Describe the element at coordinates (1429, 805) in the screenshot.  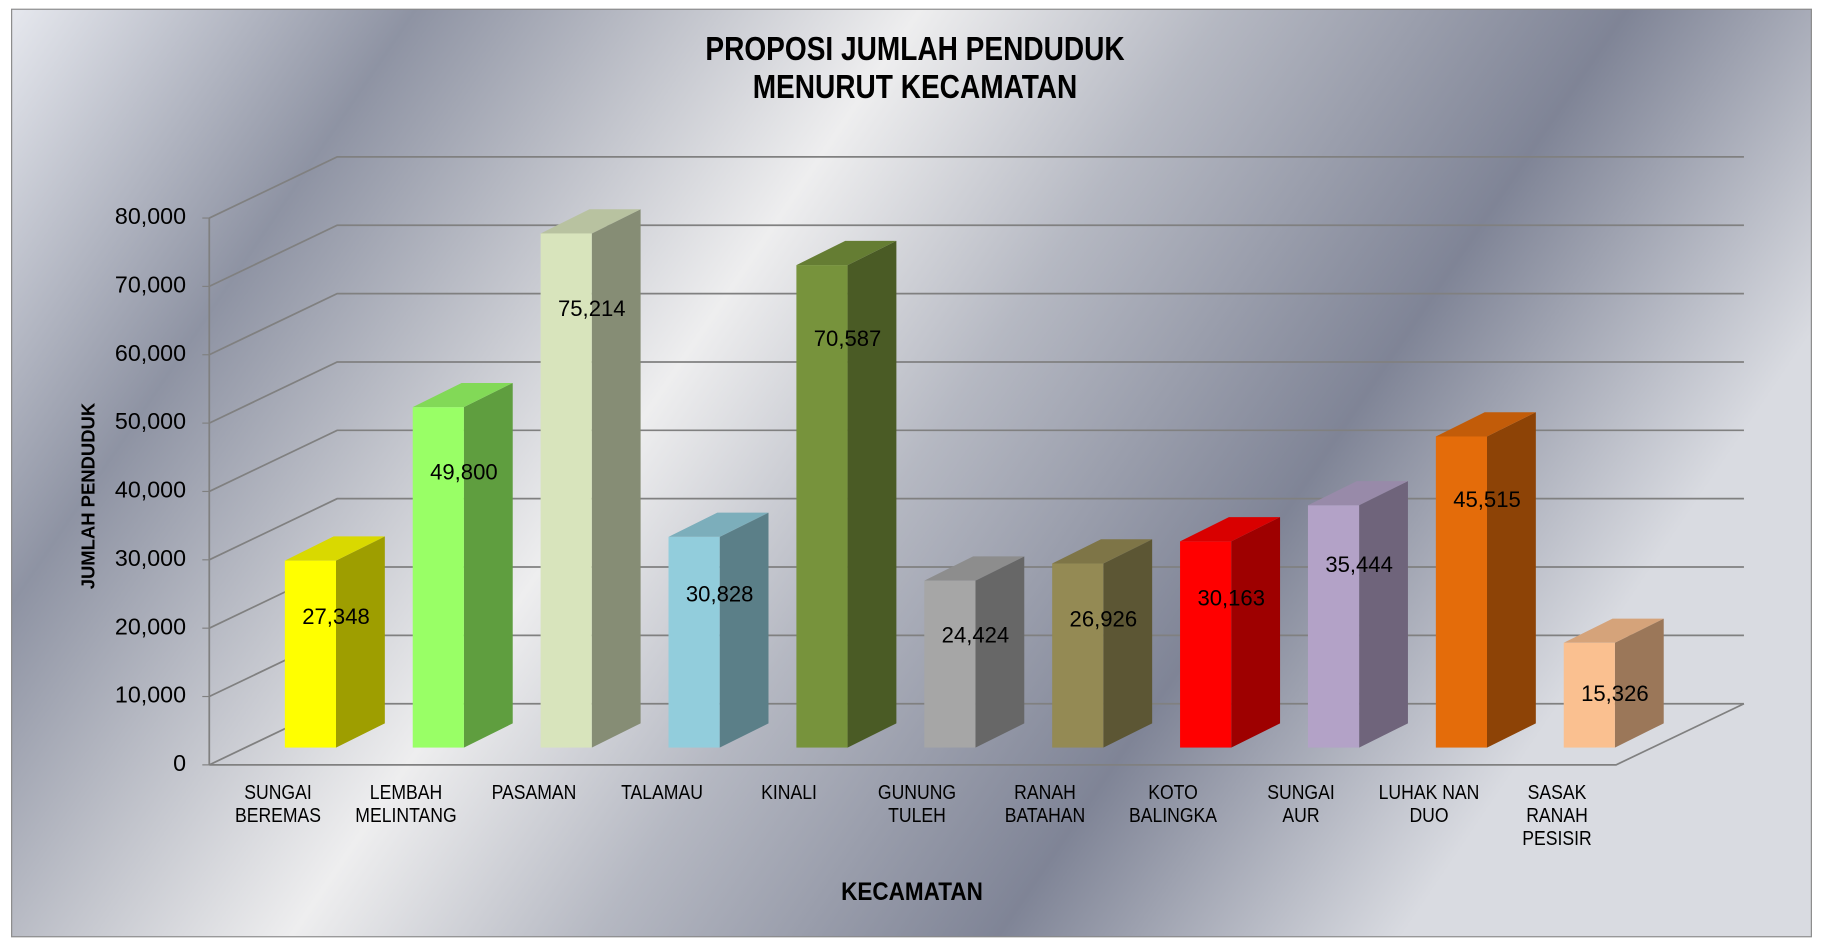
I see `x-tick-label: LUHAK NAN DUO` at that location.